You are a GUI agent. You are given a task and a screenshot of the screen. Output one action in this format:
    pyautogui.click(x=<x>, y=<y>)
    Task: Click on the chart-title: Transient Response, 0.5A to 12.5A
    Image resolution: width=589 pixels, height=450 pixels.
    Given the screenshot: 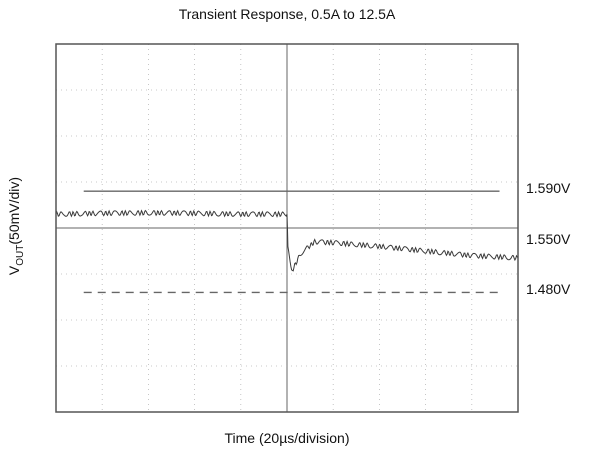 What is the action you would take?
    pyautogui.click(x=287, y=14)
    